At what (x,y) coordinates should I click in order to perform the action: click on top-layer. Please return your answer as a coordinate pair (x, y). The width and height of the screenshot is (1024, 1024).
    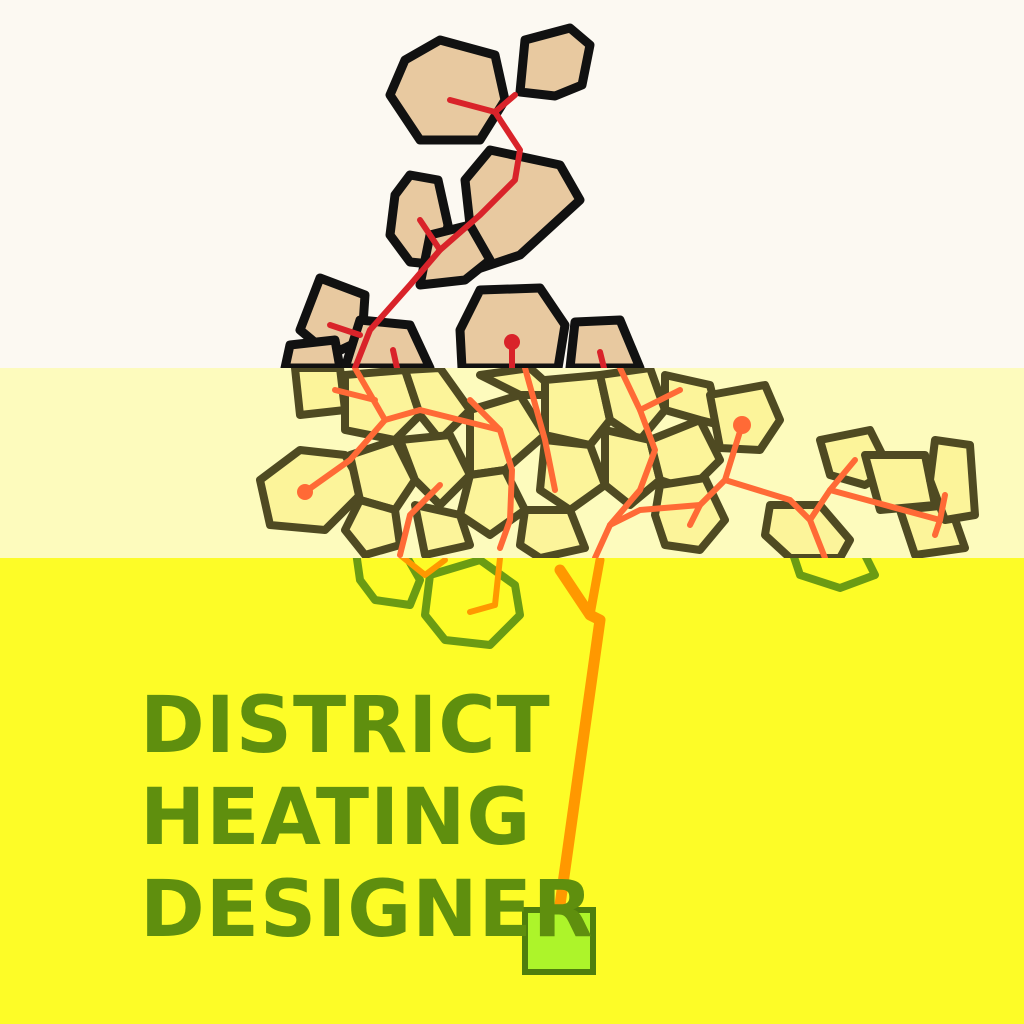
    Looking at the image, I should click on (462, 195).